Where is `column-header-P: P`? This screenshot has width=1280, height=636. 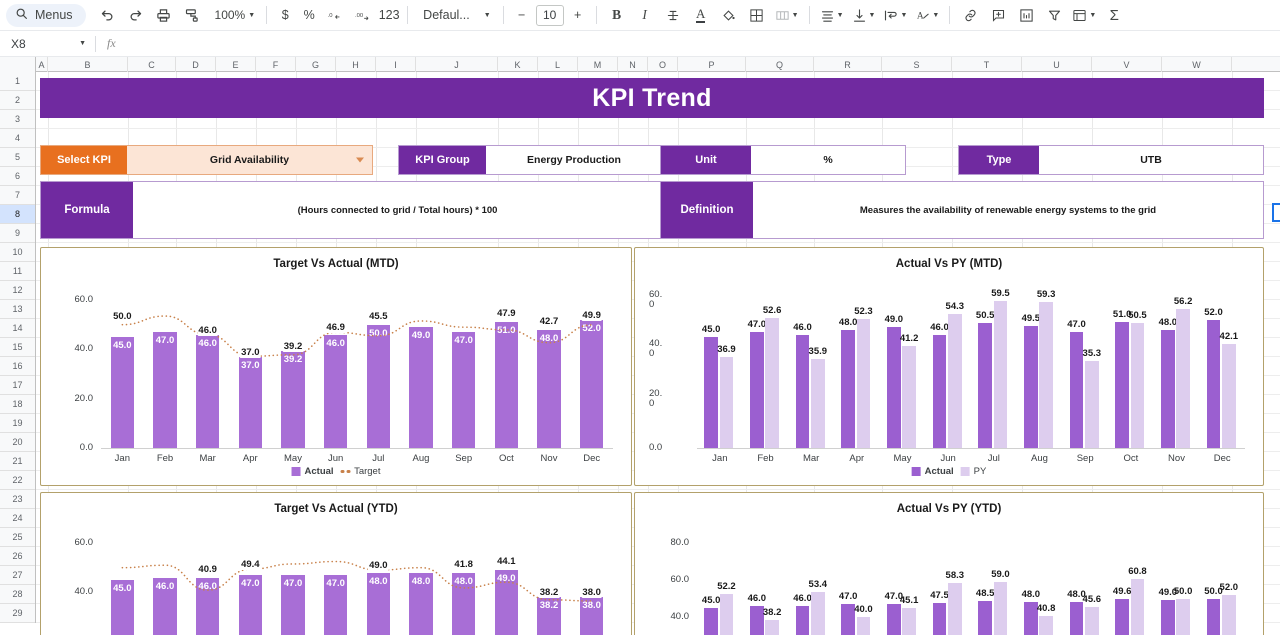 column-header-P: P is located at coordinates (712, 64).